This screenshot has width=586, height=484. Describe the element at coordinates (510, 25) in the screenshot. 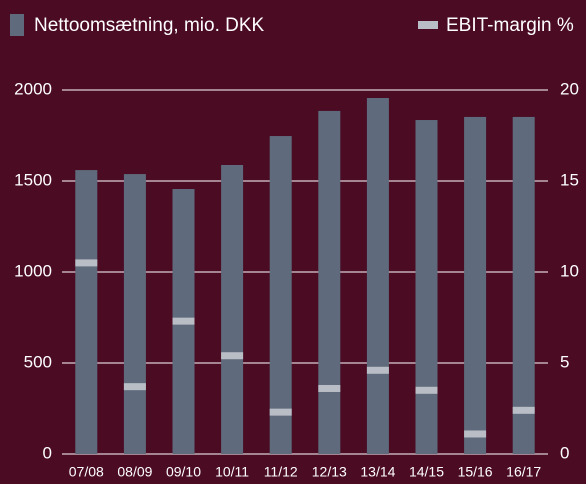

I see `legend-label: EBIT-margin %` at that location.